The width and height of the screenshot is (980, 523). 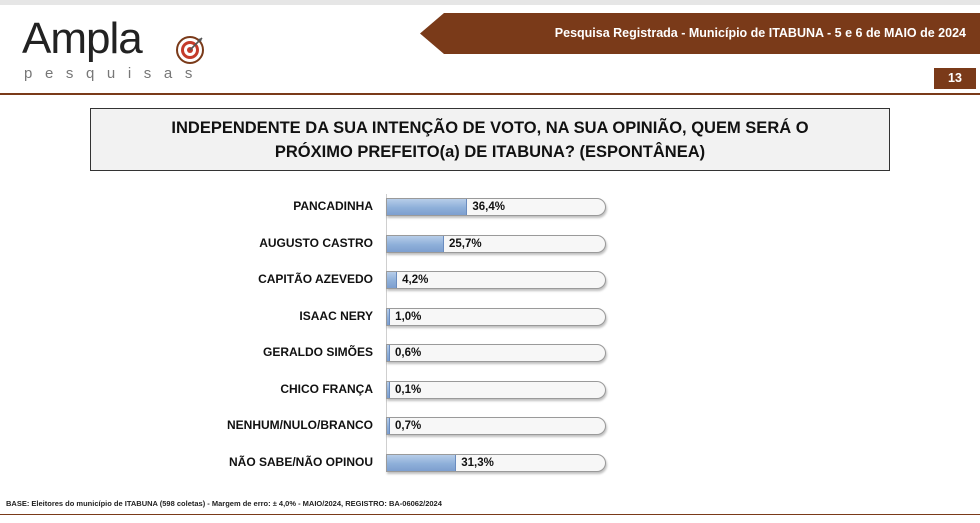 What do you see at coordinates (82, 38) in the screenshot?
I see `logo-word: Ampla` at bounding box center [82, 38].